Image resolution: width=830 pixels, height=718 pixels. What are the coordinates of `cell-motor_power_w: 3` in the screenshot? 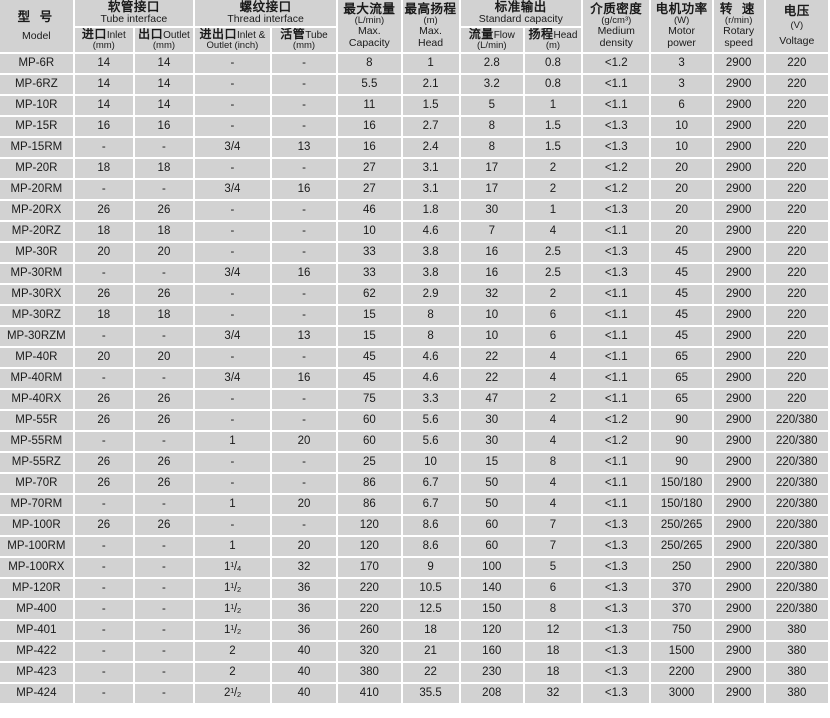 It's located at (682, 64).